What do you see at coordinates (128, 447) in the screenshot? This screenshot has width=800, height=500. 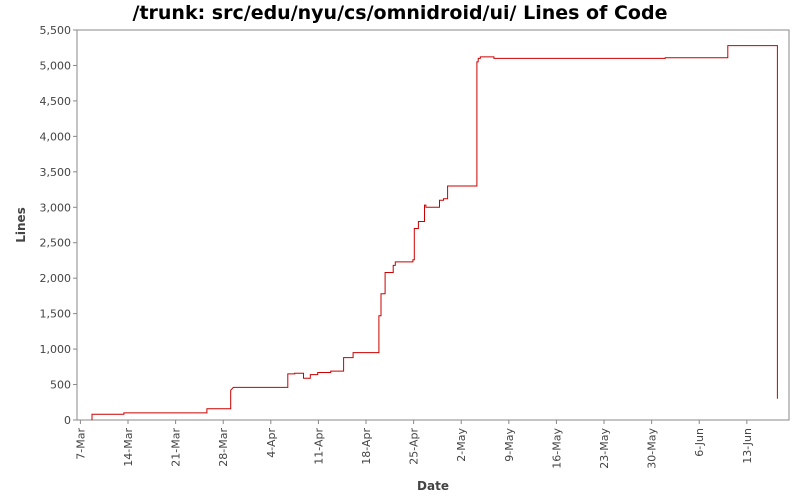 I see `x-tick-label: 14-Mar` at bounding box center [128, 447].